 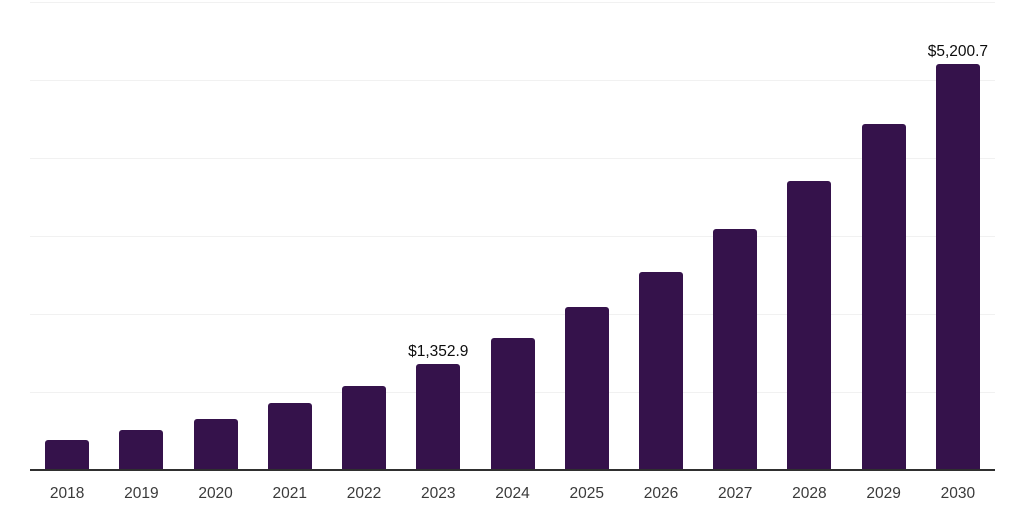 What do you see at coordinates (660, 371) in the screenshot?
I see `bar-2026` at bounding box center [660, 371].